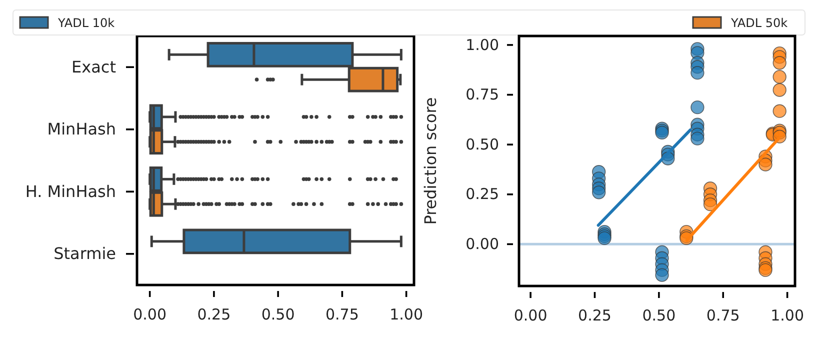  What do you see at coordinates (430, 161) in the screenshot?
I see `y-axis-title: Prediction score` at bounding box center [430, 161].